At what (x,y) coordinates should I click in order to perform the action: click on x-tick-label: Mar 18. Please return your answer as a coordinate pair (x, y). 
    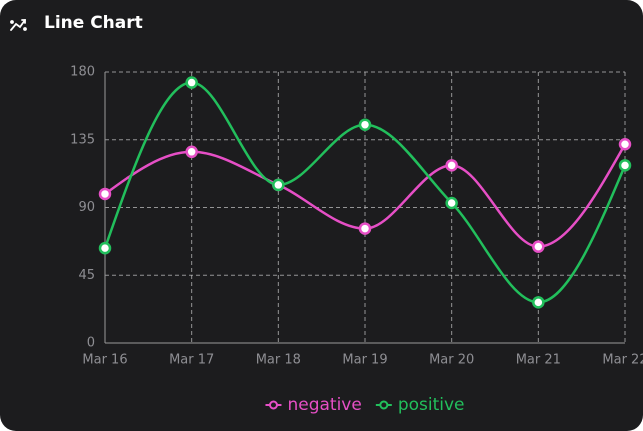
    Looking at the image, I should click on (278, 360).